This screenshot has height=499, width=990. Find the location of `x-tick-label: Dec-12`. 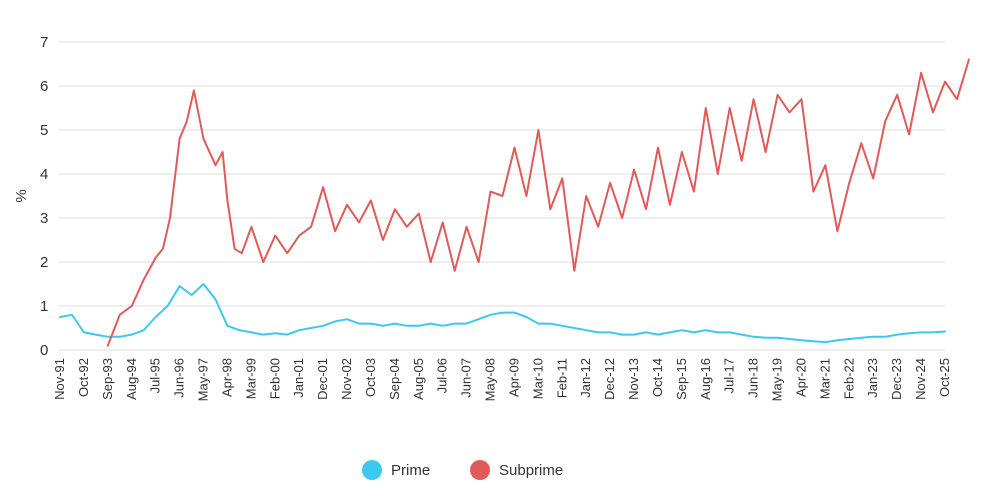

x-tick-label: Dec-12 is located at coordinates (609, 379).